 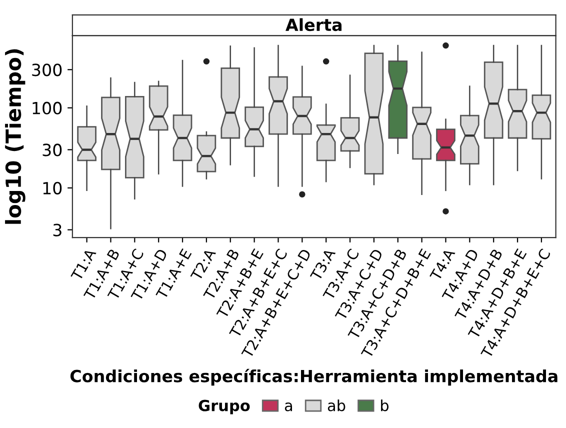 What do you see at coordinates (385, 405) in the screenshot?
I see `legend-label: b` at bounding box center [385, 405].